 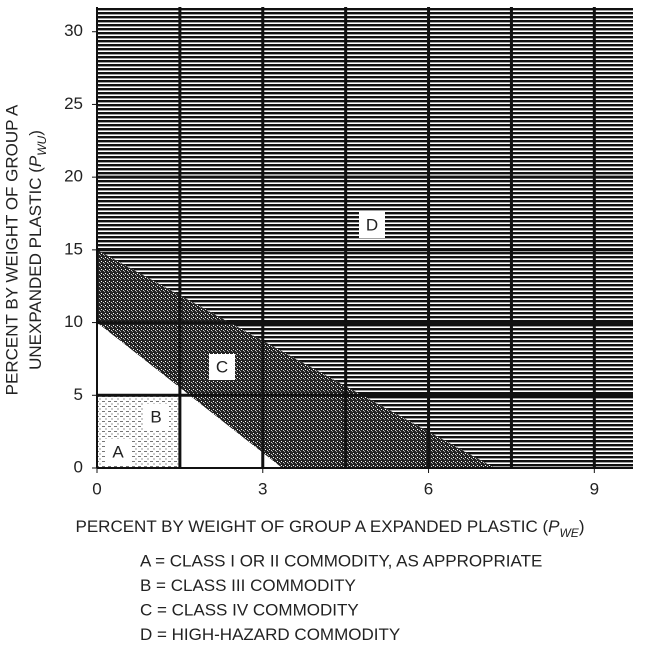 I want to click on y-tick-label: 15, so click(x=73, y=248).